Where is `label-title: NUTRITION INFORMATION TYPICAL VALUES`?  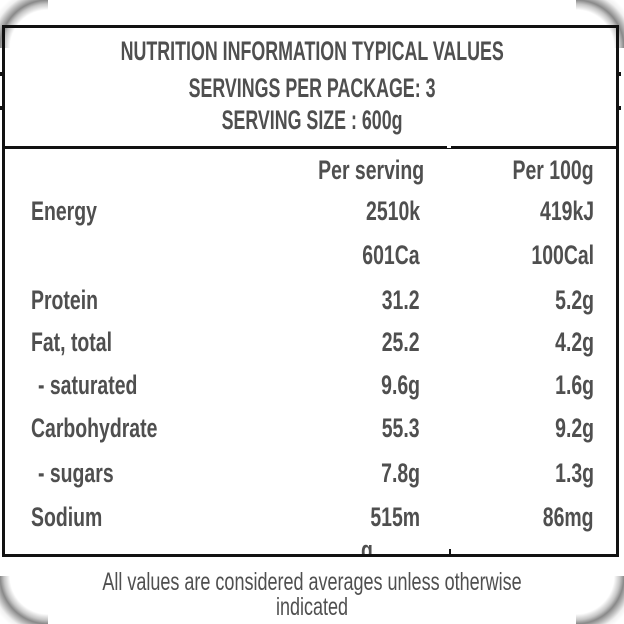
label-title: NUTRITION INFORMATION TYPICAL VALUES is located at coordinates (312, 51).